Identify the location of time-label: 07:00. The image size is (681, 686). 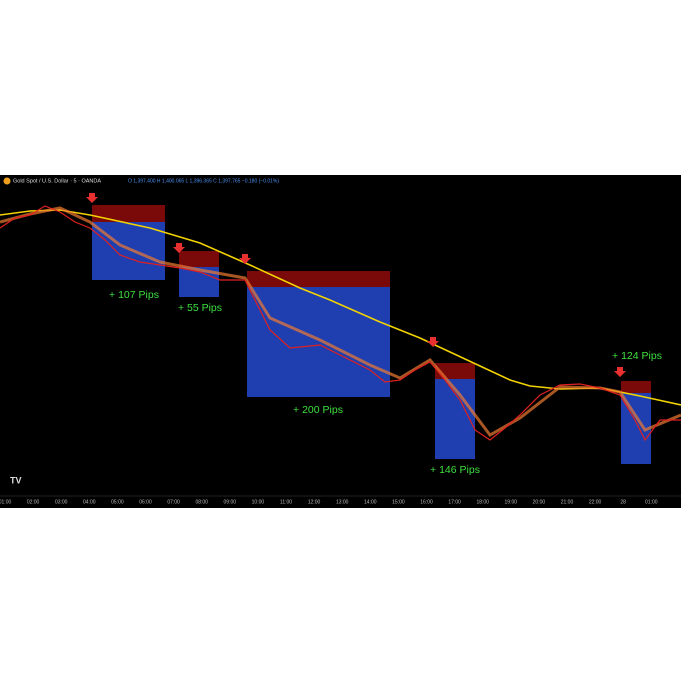
(173, 502).